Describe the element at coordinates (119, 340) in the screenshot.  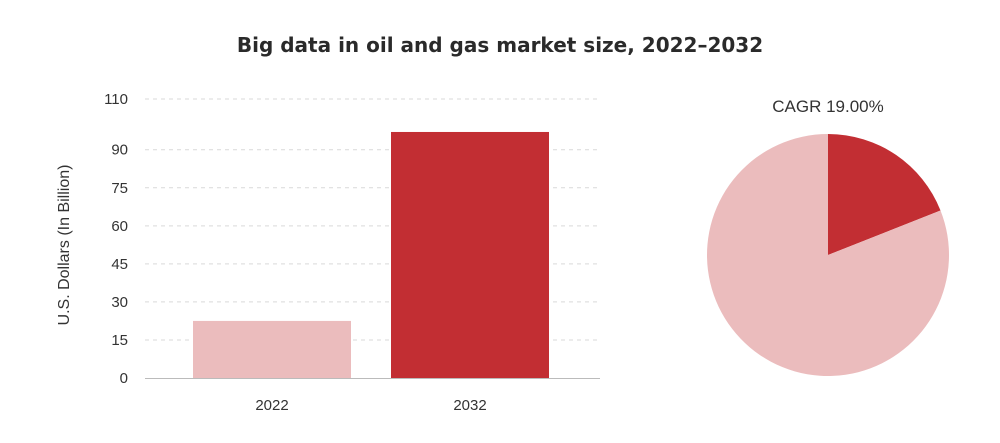
I see `y-tick-label: 15` at that location.